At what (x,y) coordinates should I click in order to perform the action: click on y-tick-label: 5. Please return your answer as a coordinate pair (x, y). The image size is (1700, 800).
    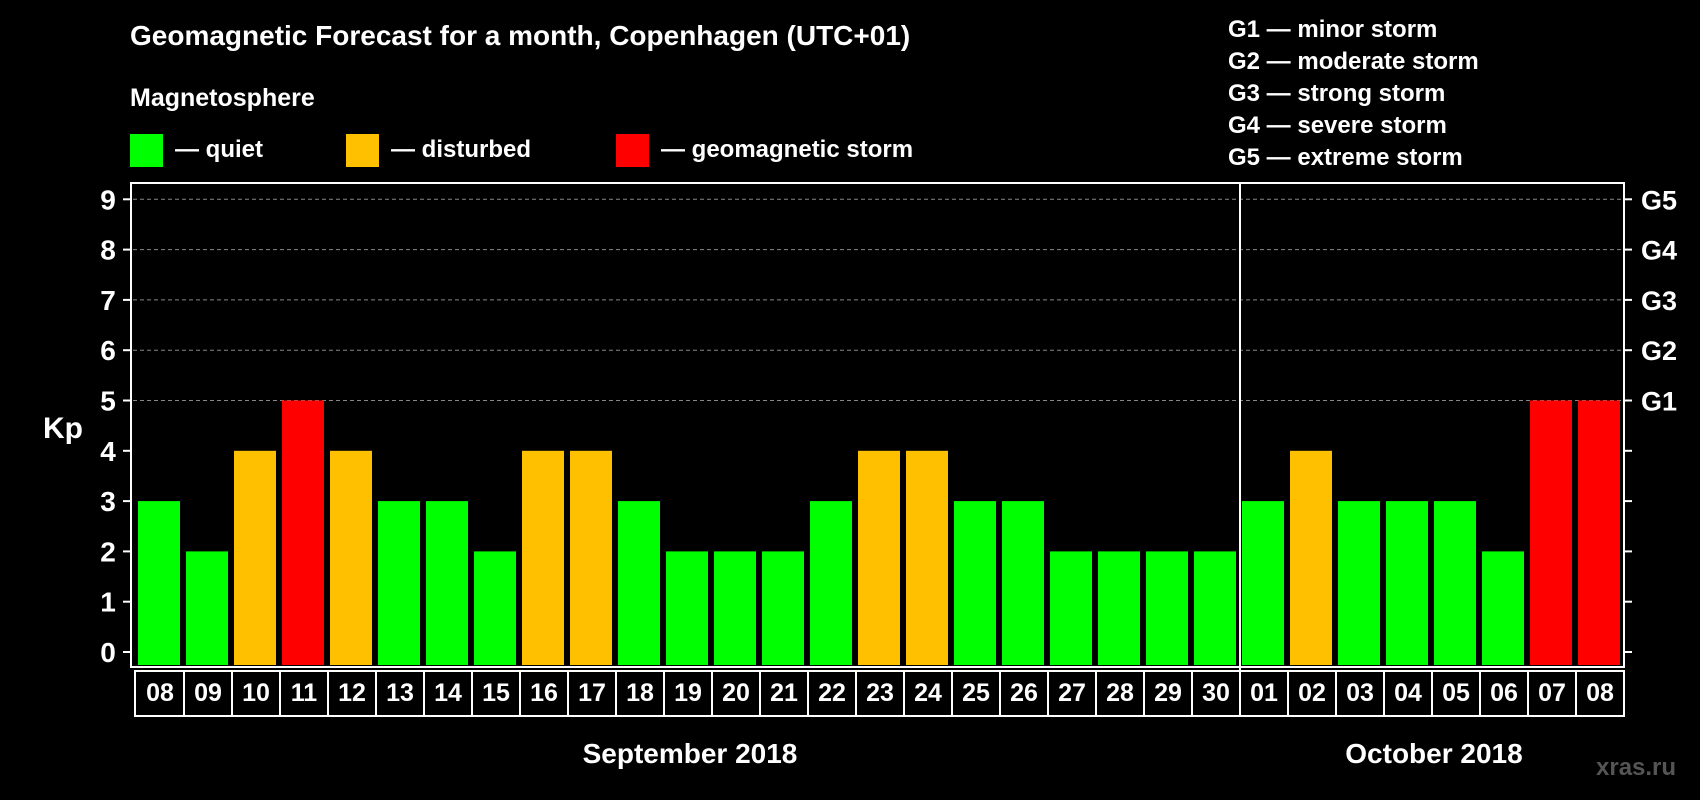
    Looking at the image, I should click on (108, 401).